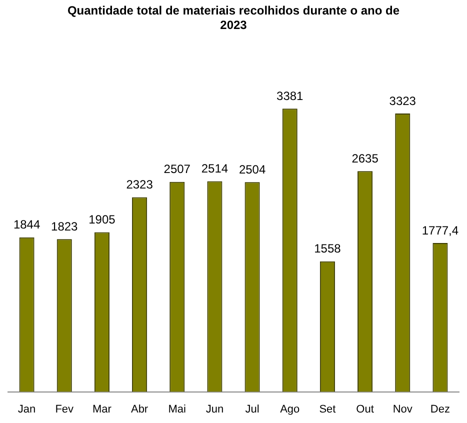 The image size is (467, 423). Describe the element at coordinates (177, 409) in the screenshot. I see `x-tick-label: Mai` at that location.